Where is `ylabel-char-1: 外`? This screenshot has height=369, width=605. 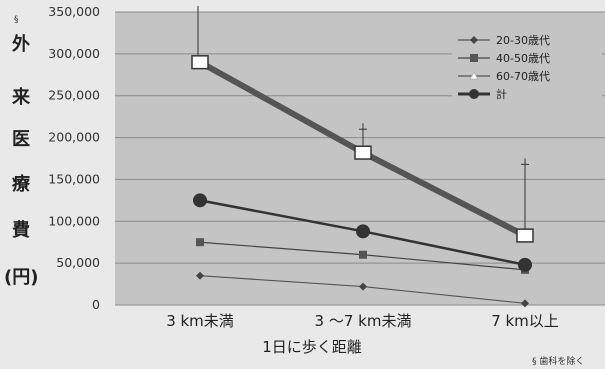
ylabel-char-1: 外 is located at coordinates (21, 44).